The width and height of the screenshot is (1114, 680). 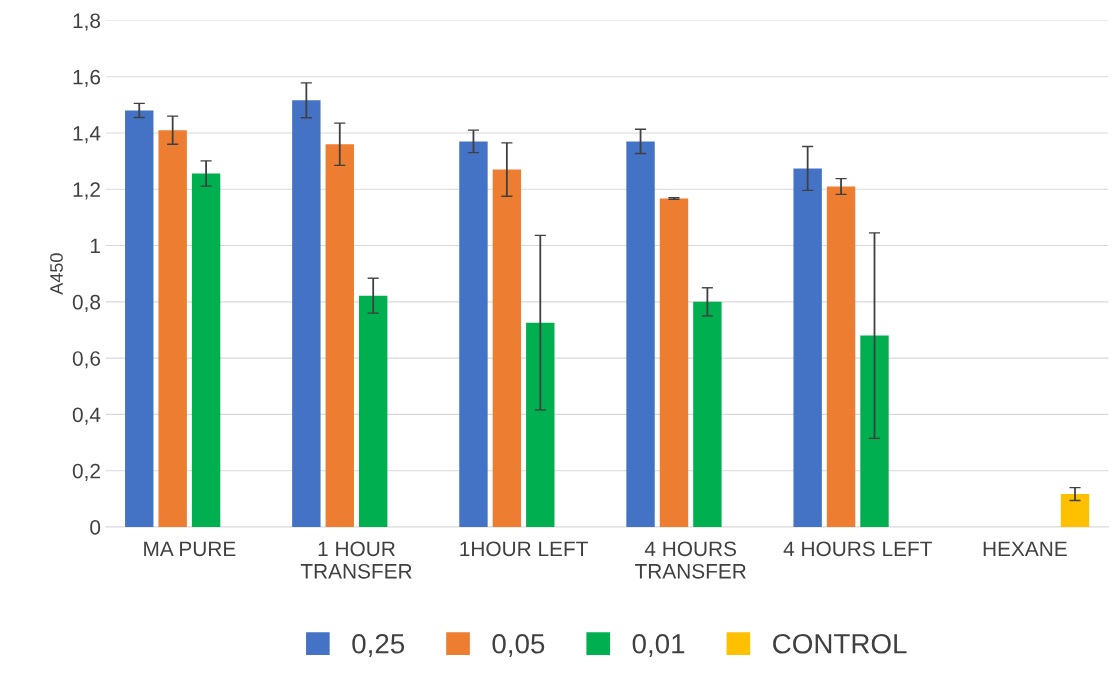 What do you see at coordinates (87, 135) in the screenshot?
I see `y-tick-label: 1,4` at bounding box center [87, 135].